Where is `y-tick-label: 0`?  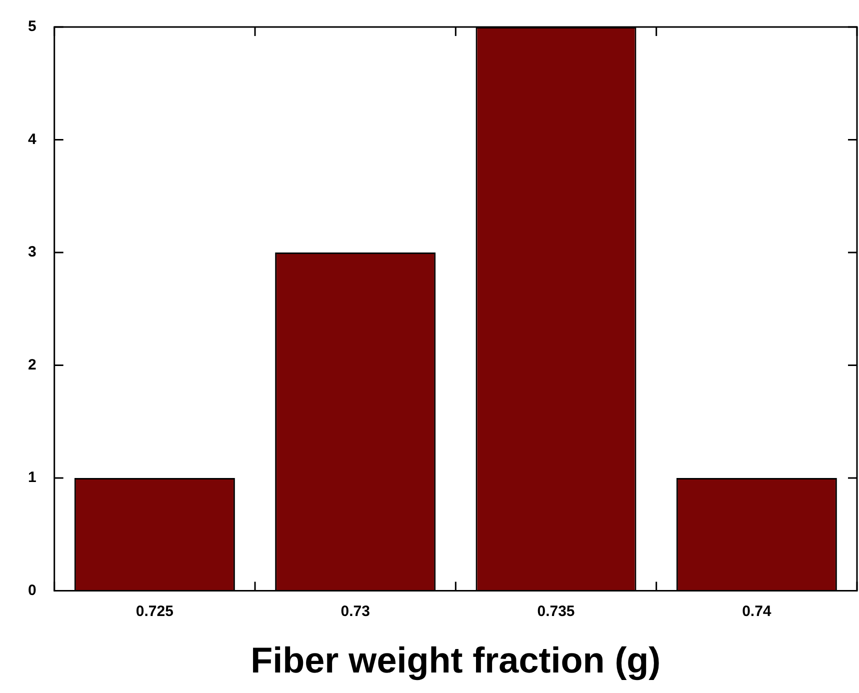 y-tick-label: 0 is located at coordinates (32, 590).